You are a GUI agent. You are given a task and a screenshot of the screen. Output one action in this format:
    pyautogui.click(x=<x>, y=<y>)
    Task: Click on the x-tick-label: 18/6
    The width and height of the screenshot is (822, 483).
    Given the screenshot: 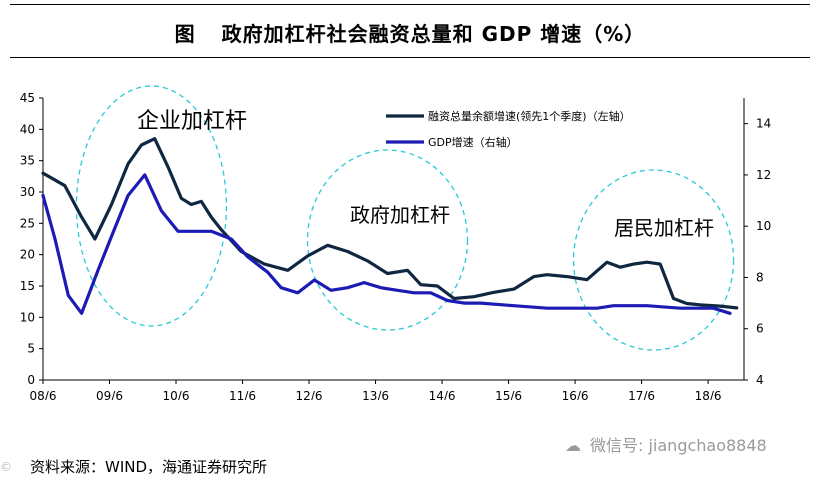 What is the action you would take?
    pyautogui.click(x=708, y=394)
    